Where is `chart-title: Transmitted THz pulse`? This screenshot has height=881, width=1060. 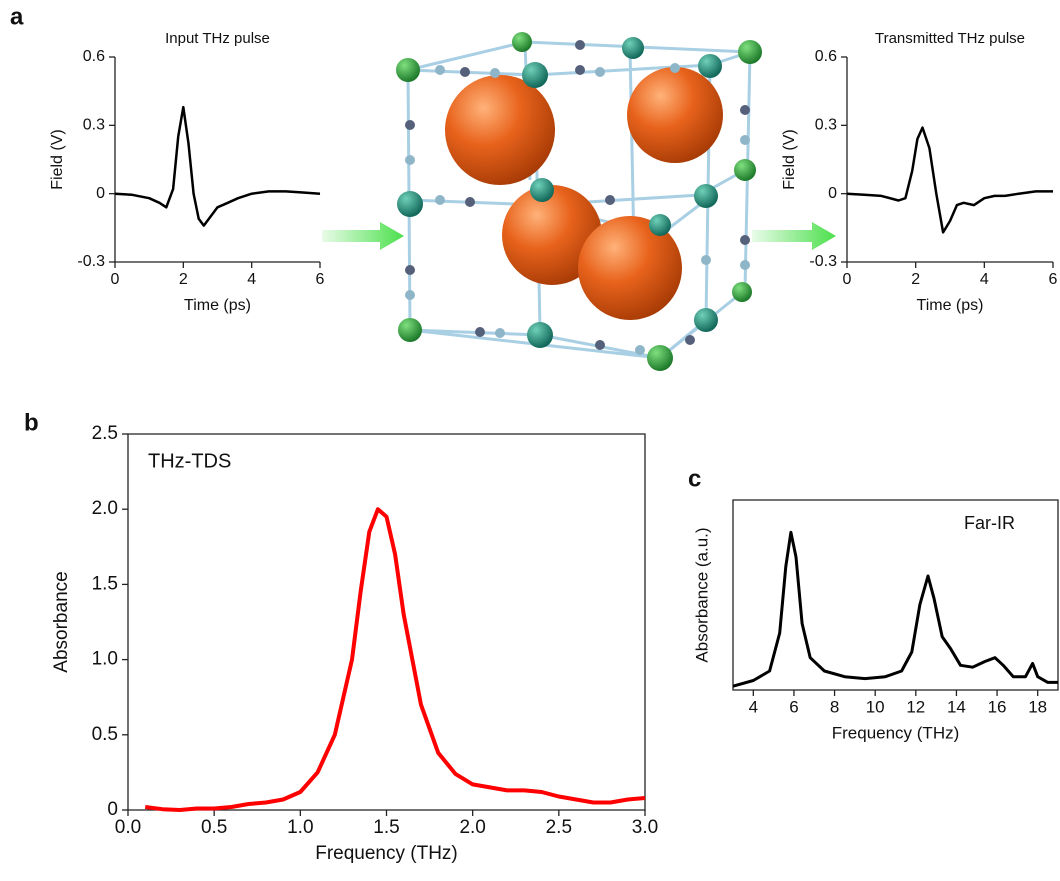 chart-title: Transmitted THz pulse is located at coordinates (950, 38).